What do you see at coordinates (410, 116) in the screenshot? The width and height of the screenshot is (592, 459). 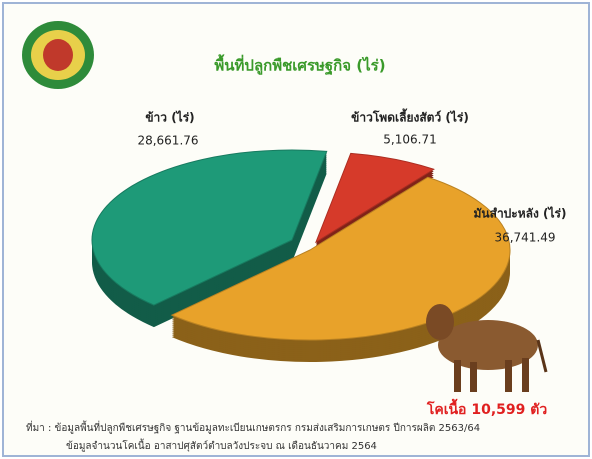 I see `slice-label: ข้าวโพดเลี้ยงสัตว์ (ไร่)` at bounding box center [410, 116].